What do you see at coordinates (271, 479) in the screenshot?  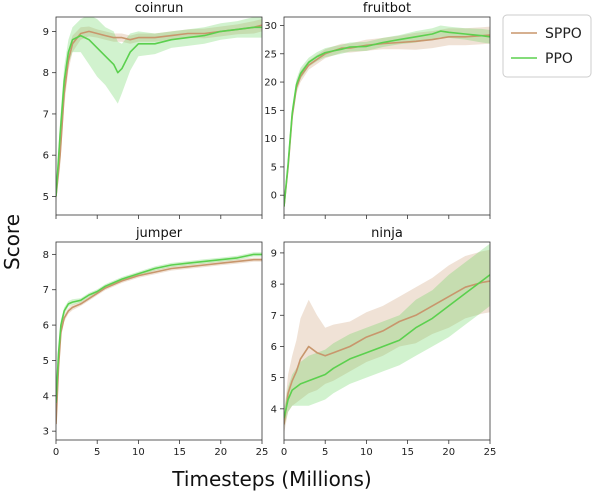 I see `figure-x-axis-label: Timesteps (Millions)` at bounding box center [271, 479].